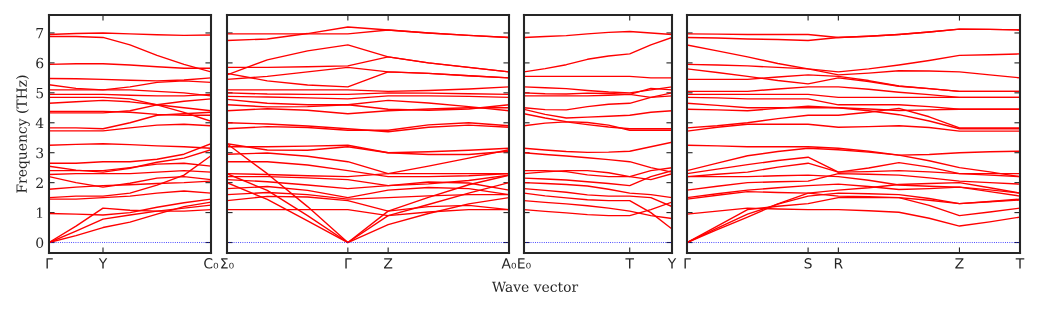 This screenshot has height=310, width=1041. I want to click on y-tick-label: 0, so click(40, 242).